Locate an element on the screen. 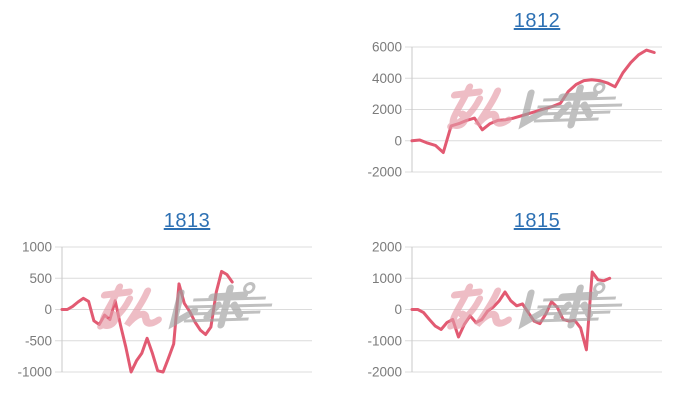 The height and width of the screenshot is (400, 700). chart-1812-title-row: 1812 is located at coordinates (525, 21).